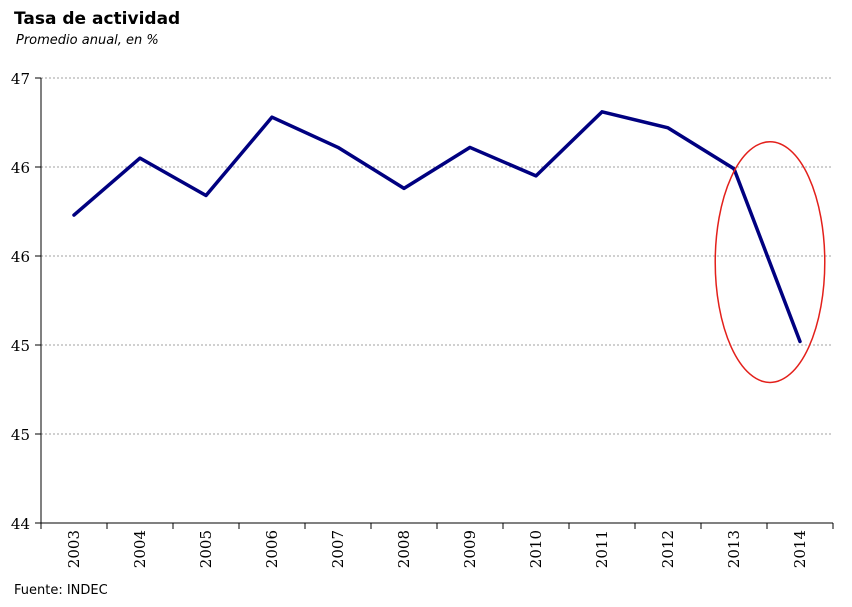 The height and width of the screenshot is (607, 852). Describe the element at coordinates (20, 79) in the screenshot. I see `y-tick-label: 47` at that location.